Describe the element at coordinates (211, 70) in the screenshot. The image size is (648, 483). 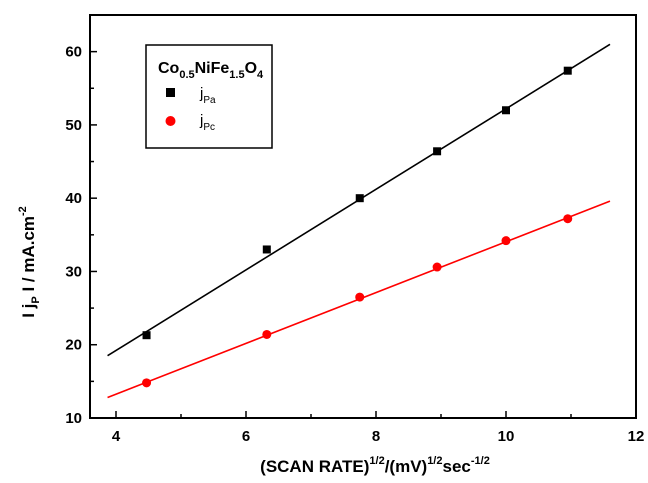
I see `legend-title: Co0.5NiFe1.5O4` at that location.